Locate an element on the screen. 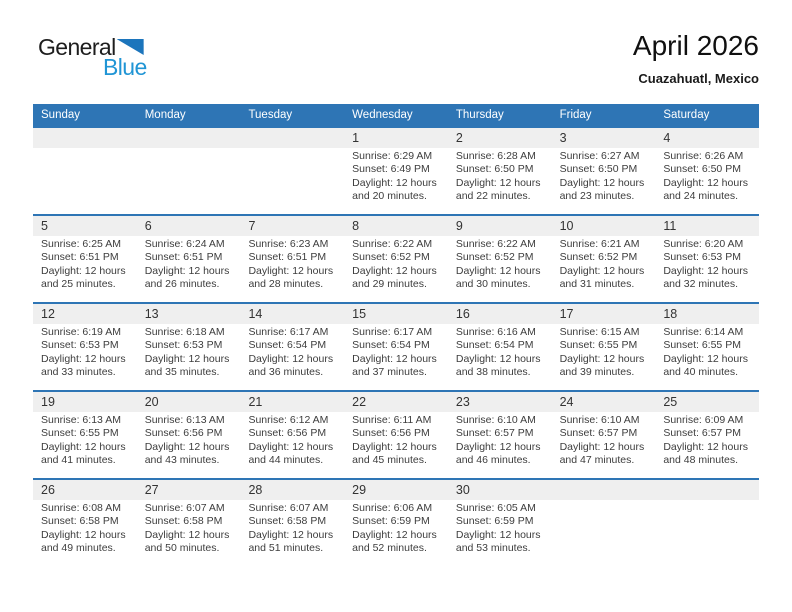  day-number: 27 is located at coordinates (151, 490).